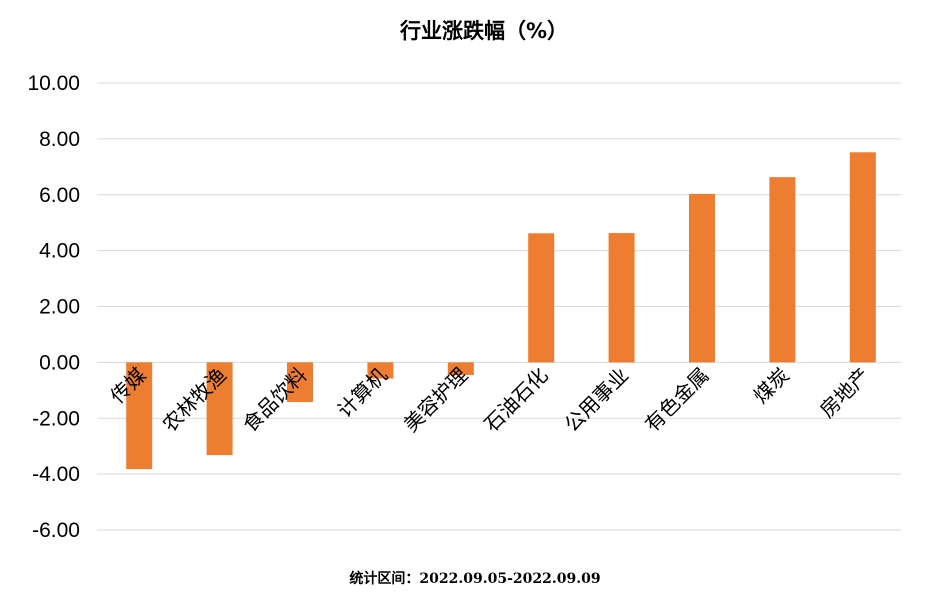 The width and height of the screenshot is (934, 597). What do you see at coordinates (436, 400) in the screenshot?
I see `x-category-label: 美容护理` at bounding box center [436, 400].